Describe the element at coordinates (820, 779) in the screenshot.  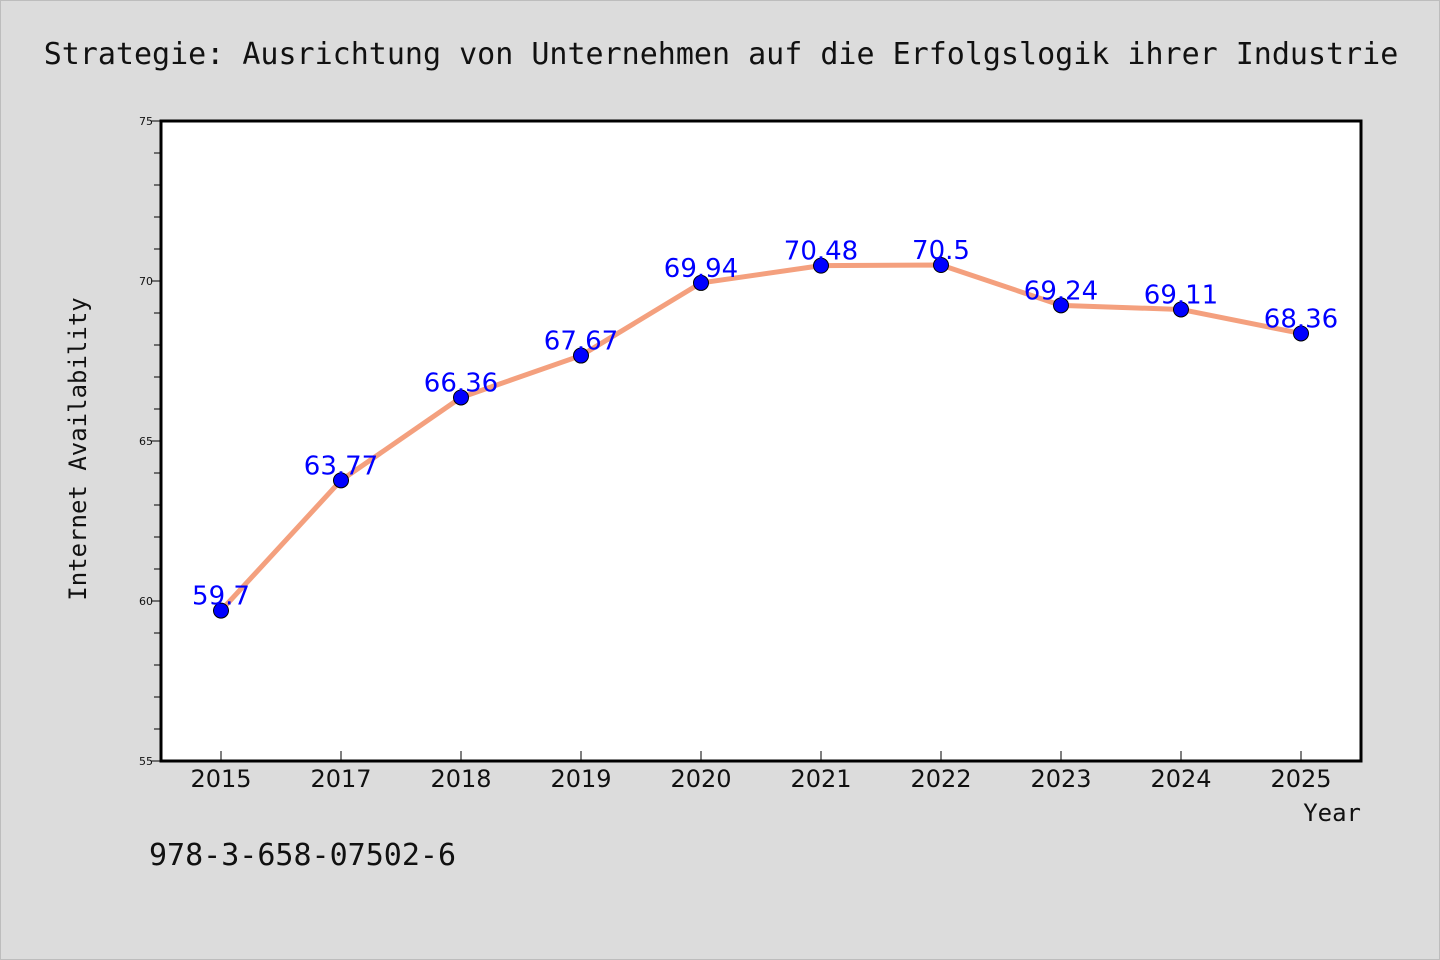
I see `x-tick-label: 2021` at that location.